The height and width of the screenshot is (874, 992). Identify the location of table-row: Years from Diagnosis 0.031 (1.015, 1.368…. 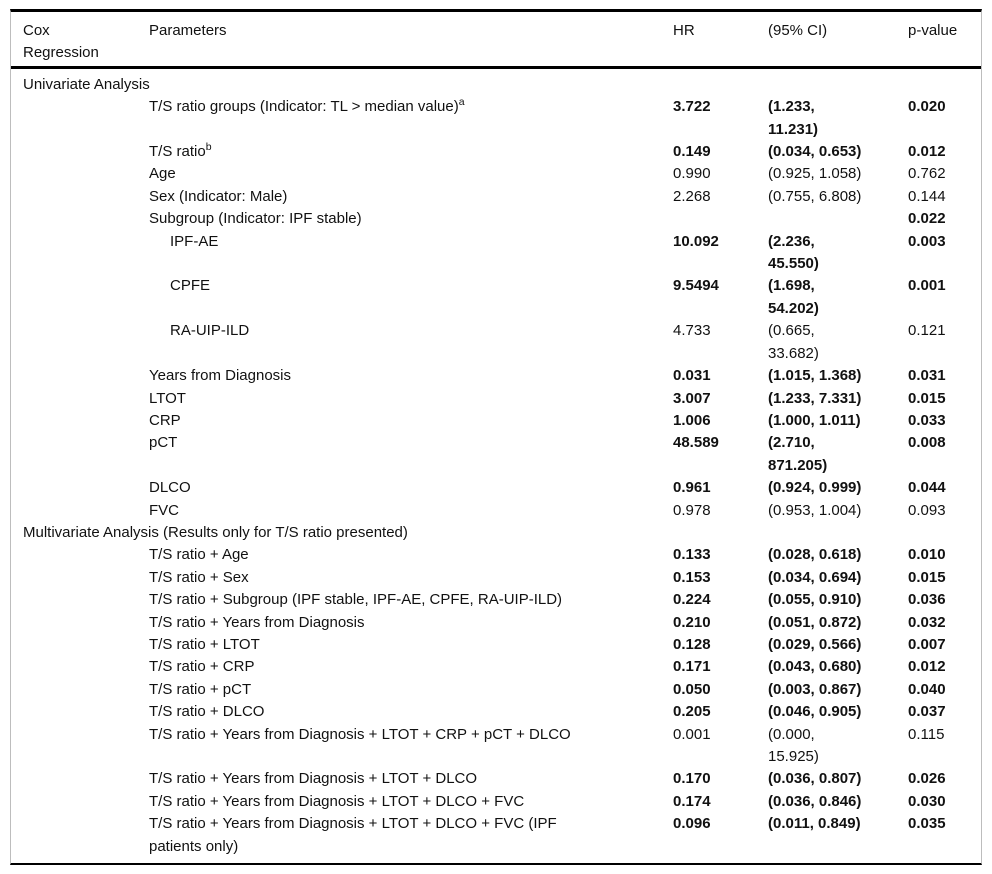
(496, 376).